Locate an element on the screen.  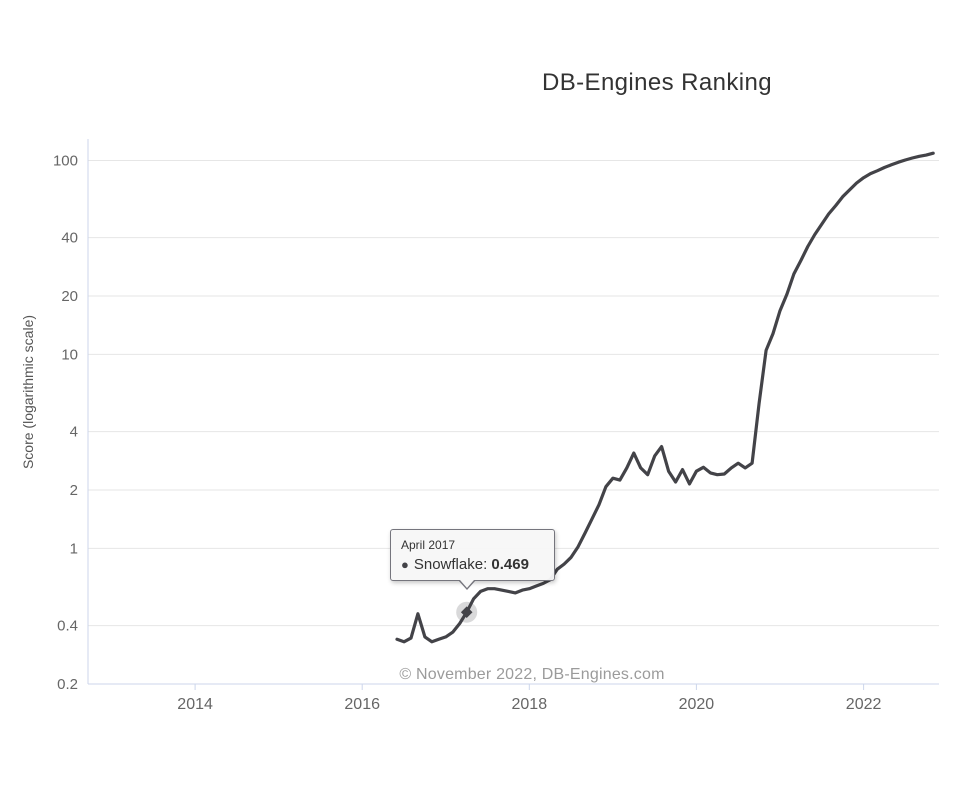
chart-title: DB-Engines Ranking is located at coordinates (657, 82).